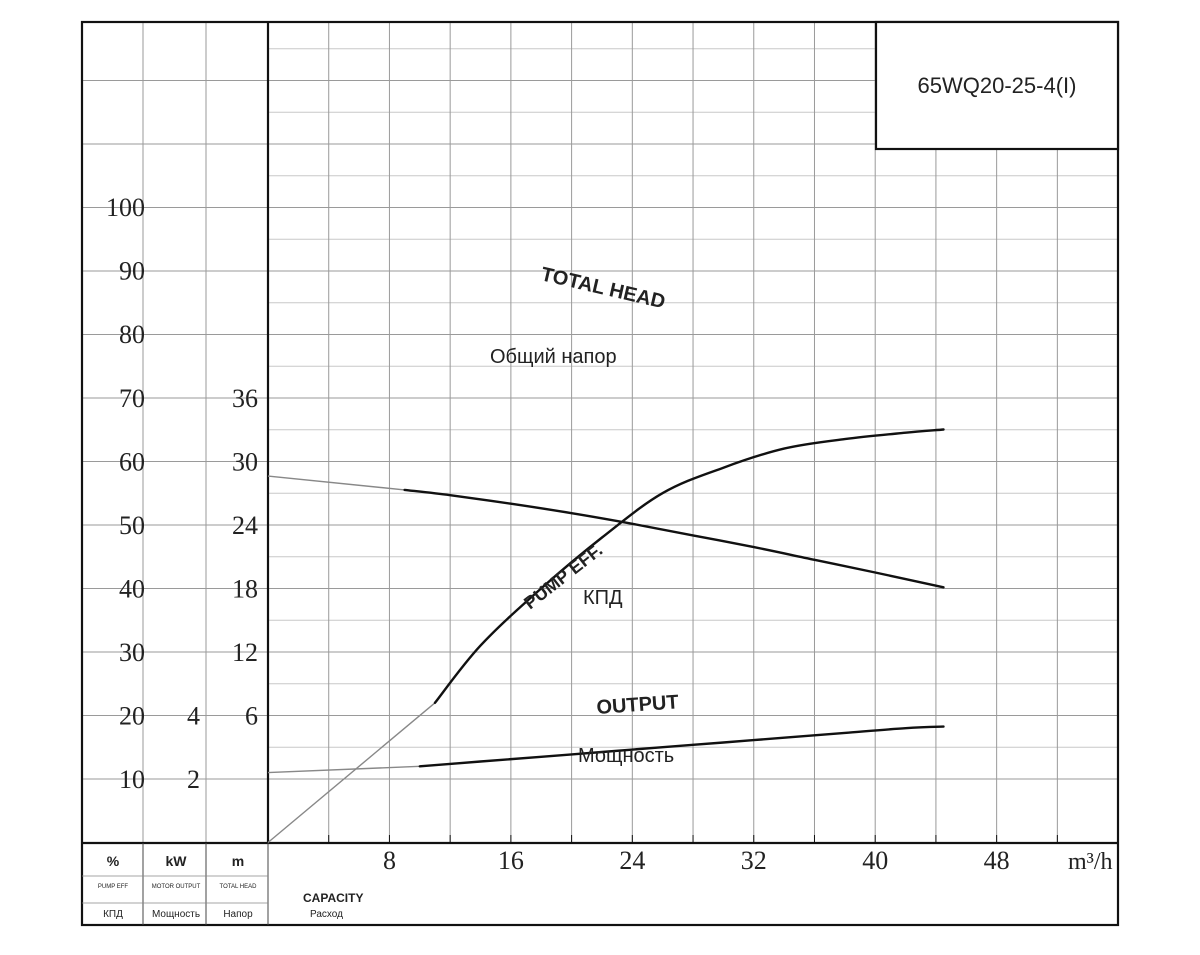 Image resolution: width=1200 pixels, height=955 pixels. What do you see at coordinates (553, 357) in the screenshot?
I see `head-curve-label-ru: Общий напор` at bounding box center [553, 357].